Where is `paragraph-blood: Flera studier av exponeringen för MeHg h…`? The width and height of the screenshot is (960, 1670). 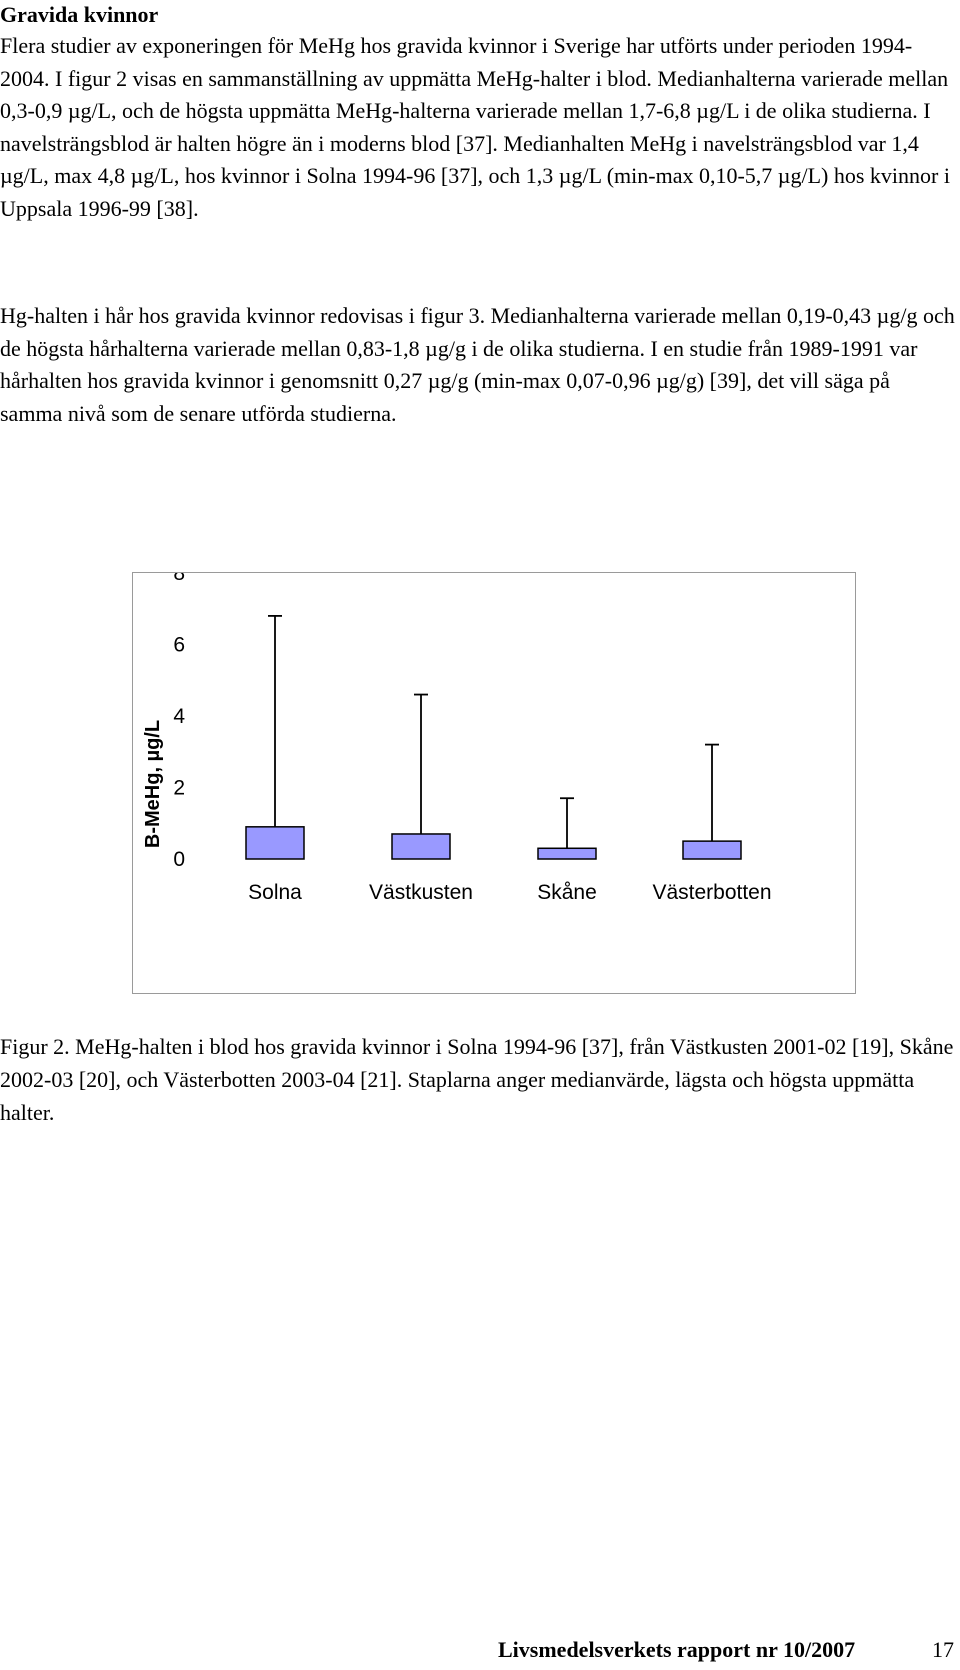 paragraph-blood: Flera studier av exponeringen för MeHg h… is located at coordinates (475, 127).